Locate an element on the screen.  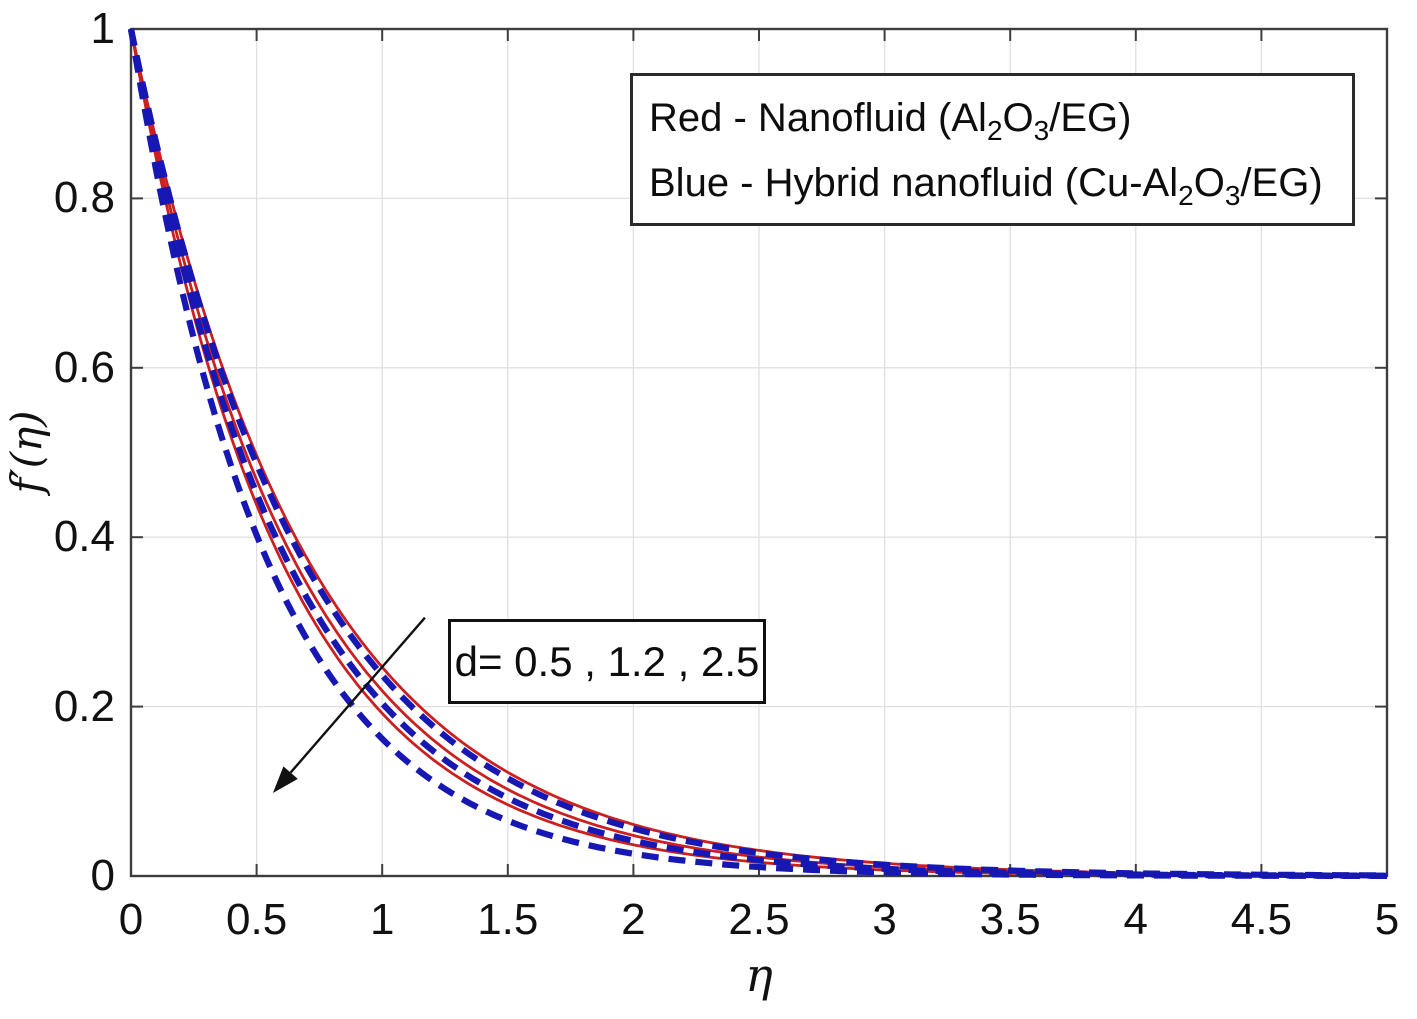
legend-text: Red - Nanofluid (Al is located at coordinates (818, 118).